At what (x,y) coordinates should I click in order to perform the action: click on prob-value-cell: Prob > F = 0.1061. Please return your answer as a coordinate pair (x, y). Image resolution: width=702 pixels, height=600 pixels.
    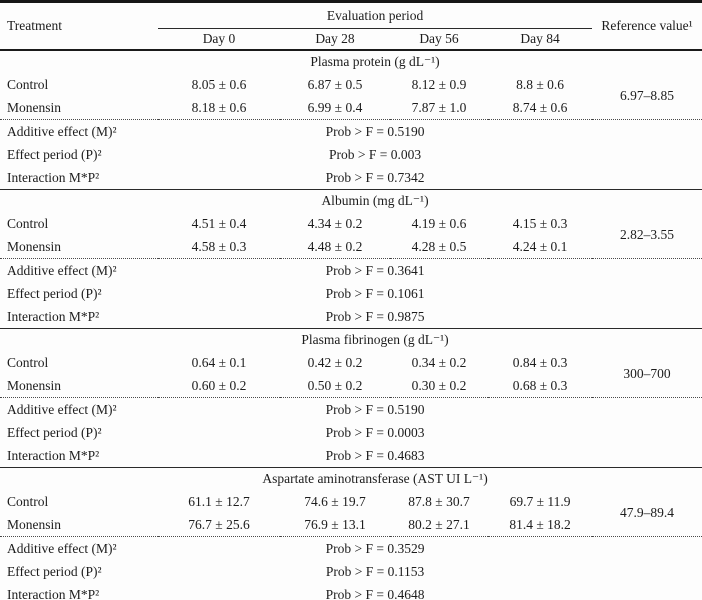
    Looking at the image, I should click on (375, 293).